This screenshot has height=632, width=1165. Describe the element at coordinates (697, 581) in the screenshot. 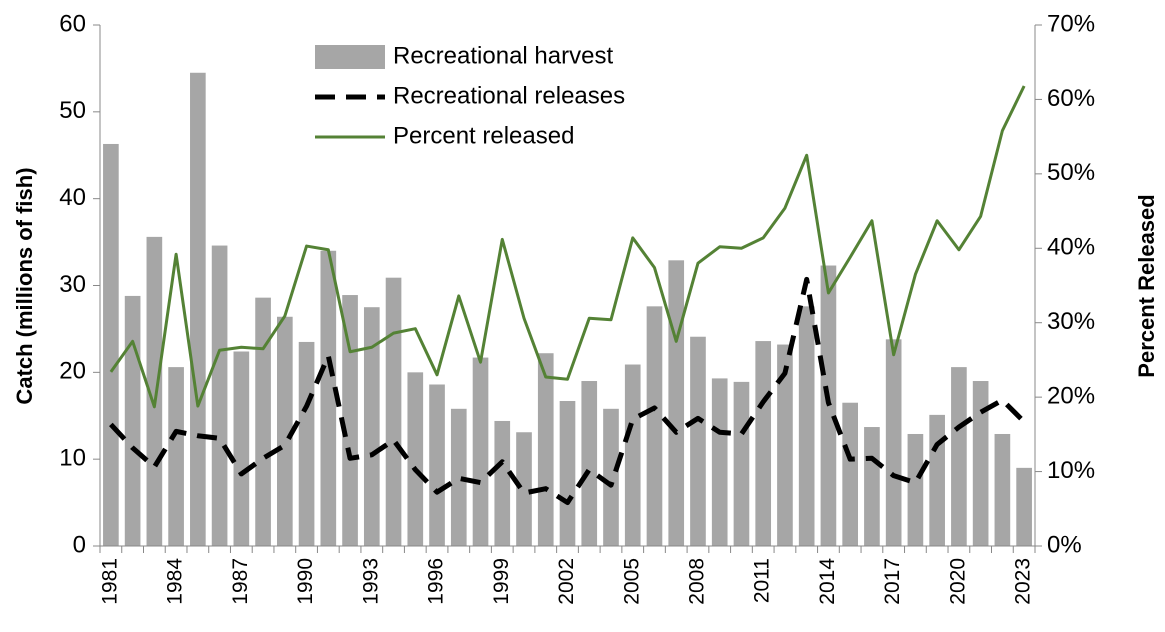

I see `x-tick-label: 2008` at that location.